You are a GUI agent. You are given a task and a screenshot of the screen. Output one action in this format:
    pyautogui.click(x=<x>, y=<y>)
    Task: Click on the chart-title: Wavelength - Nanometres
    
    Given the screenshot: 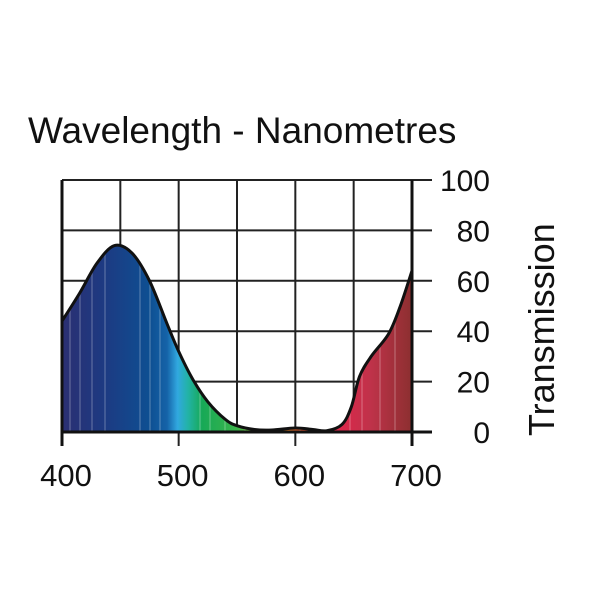 What is the action you would take?
    pyautogui.click(x=242, y=130)
    